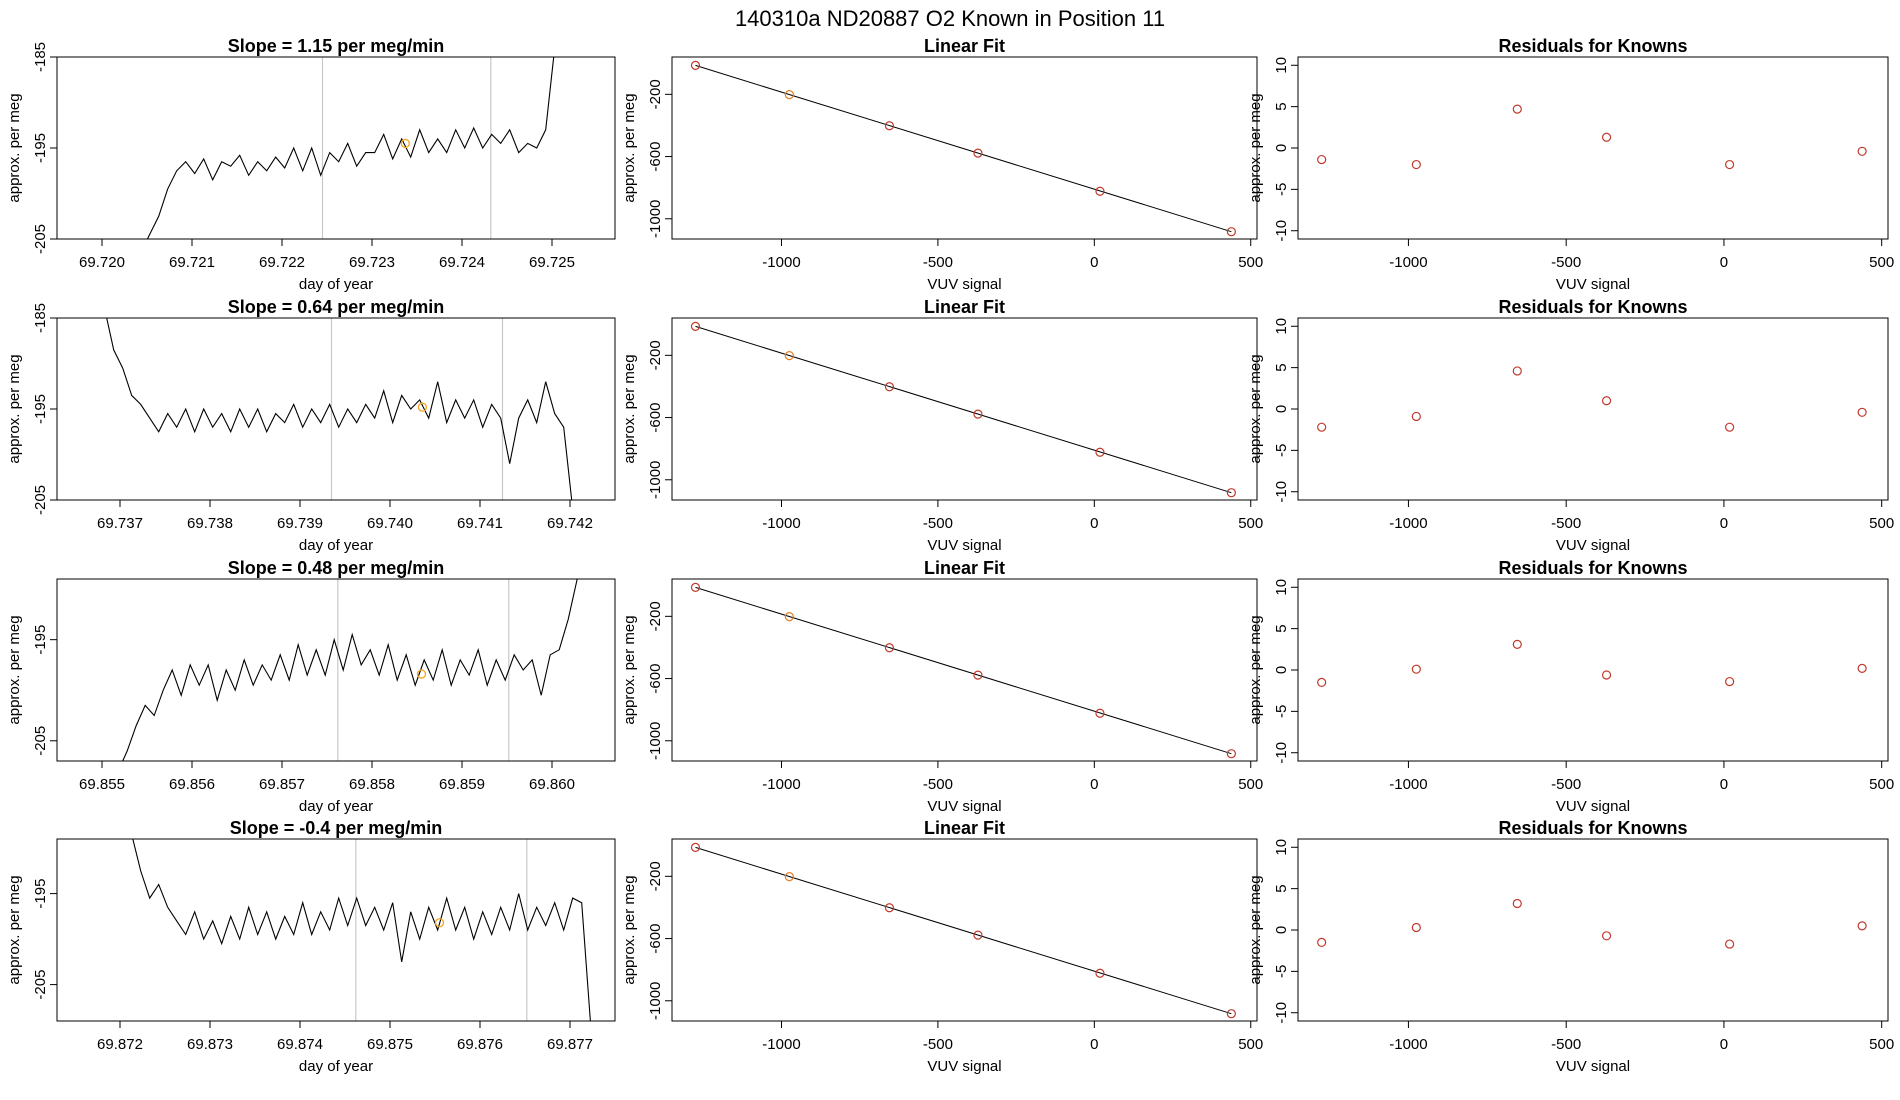 This screenshot has width=1900, height=1100. What do you see at coordinates (1592, 46) in the screenshot?
I see `panel-title: Residuals for Knowns` at bounding box center [1592, 46].